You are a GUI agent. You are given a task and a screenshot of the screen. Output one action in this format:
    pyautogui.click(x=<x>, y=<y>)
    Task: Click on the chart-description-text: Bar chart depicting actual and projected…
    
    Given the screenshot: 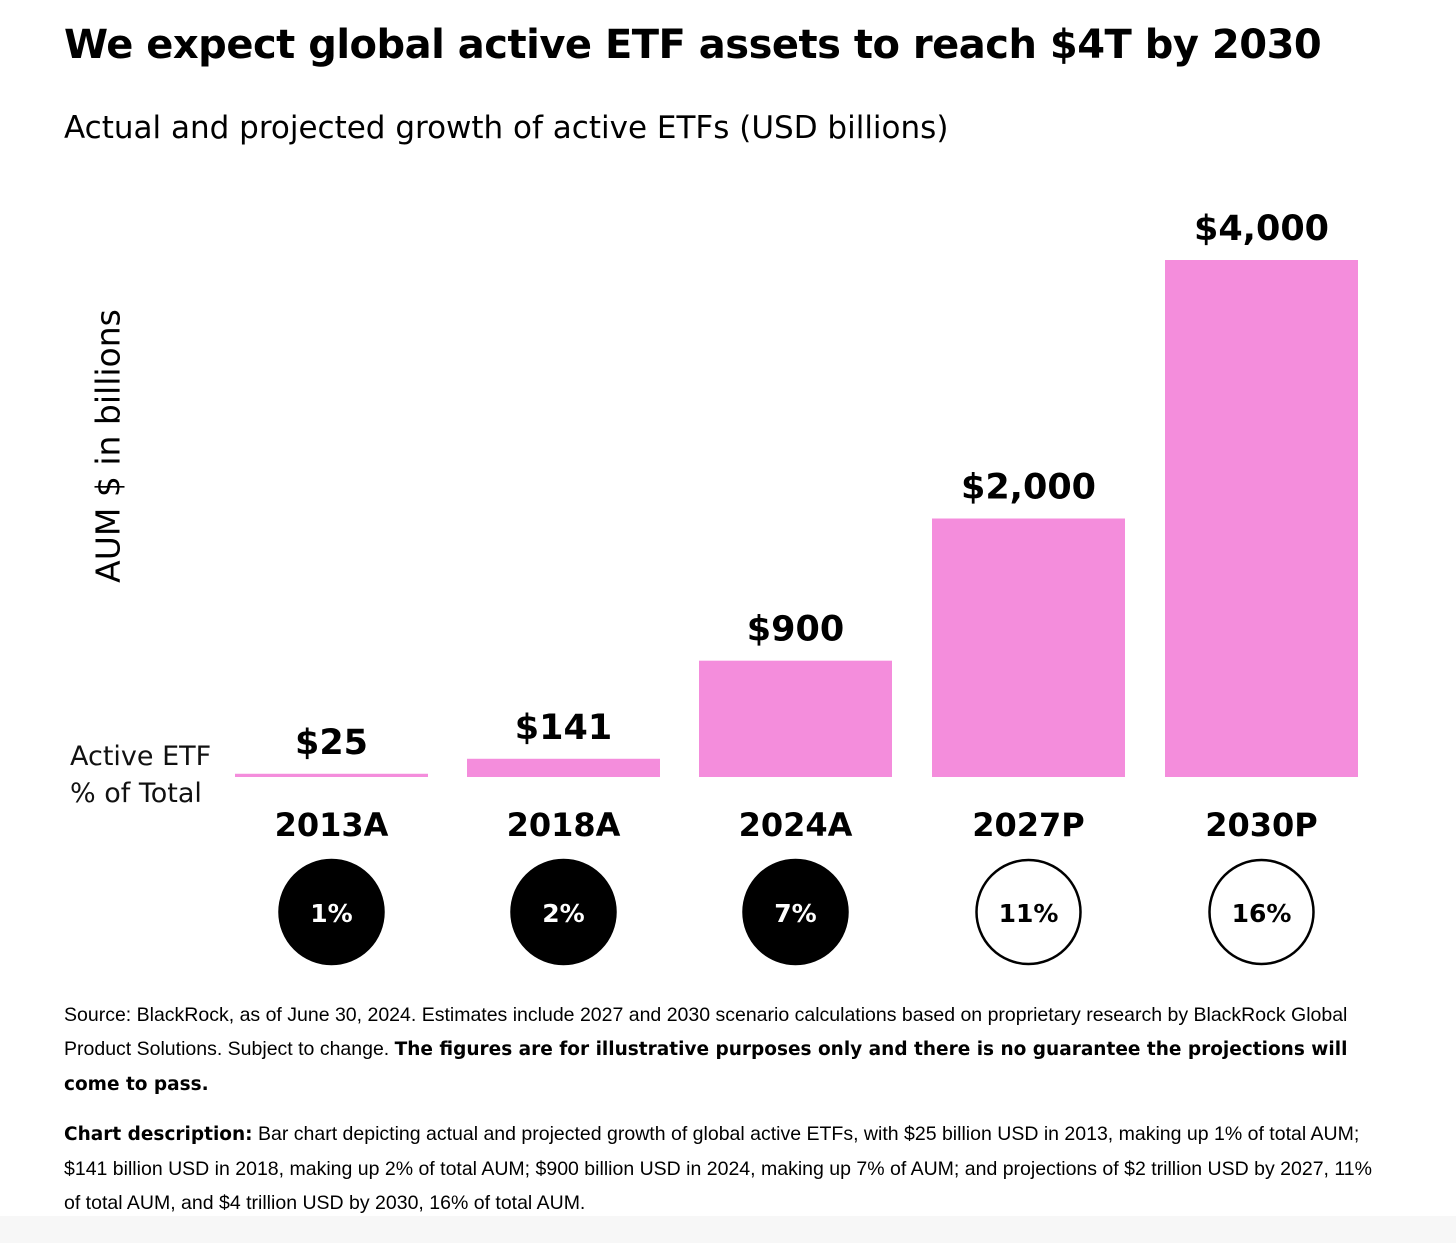 What is the action you would take?
    pyautogui.click(x=718, y=1168)
    